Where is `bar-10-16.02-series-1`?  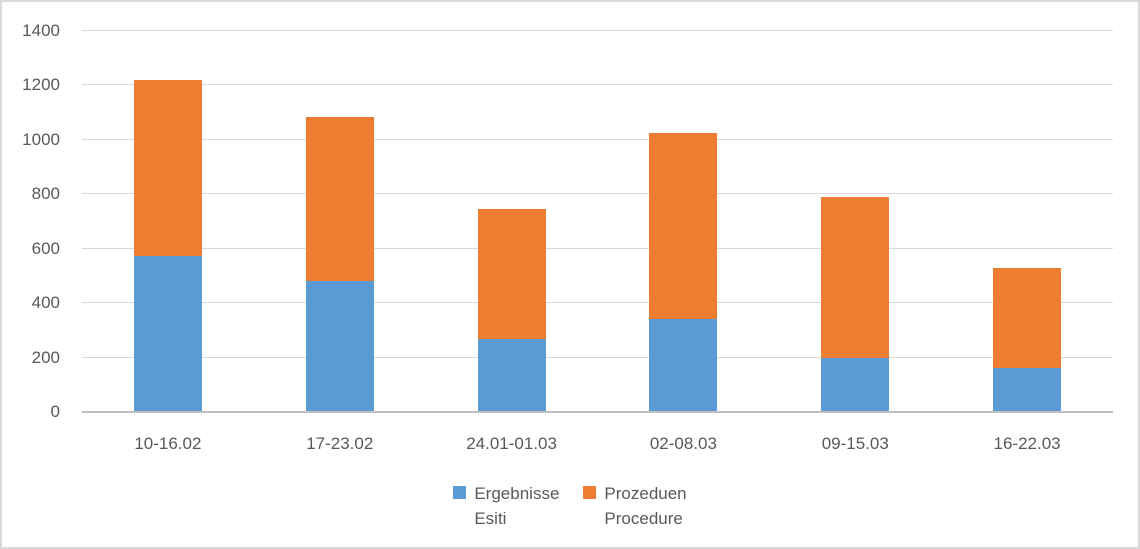 bar-10-16.02-series-1 is located at coordinates (167, 168).